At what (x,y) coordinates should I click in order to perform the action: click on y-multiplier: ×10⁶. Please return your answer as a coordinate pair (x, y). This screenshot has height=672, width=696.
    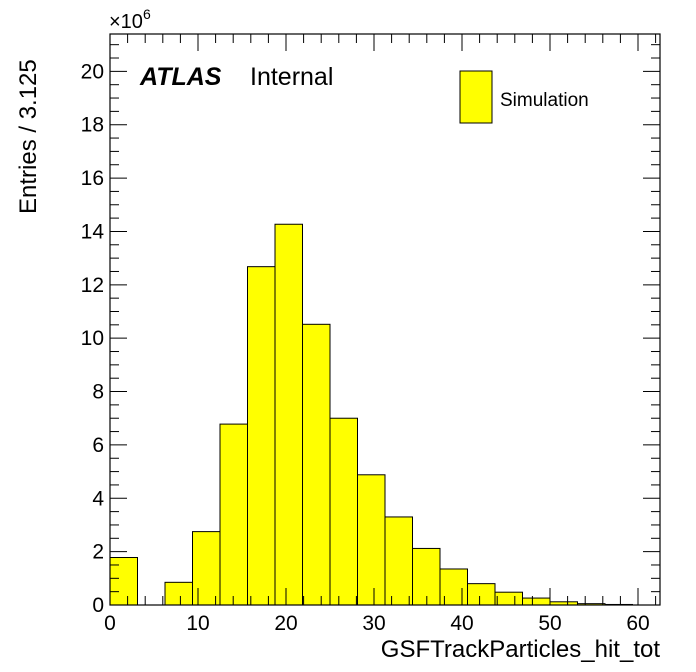
    Looking at the image, I should click on (130, 19).